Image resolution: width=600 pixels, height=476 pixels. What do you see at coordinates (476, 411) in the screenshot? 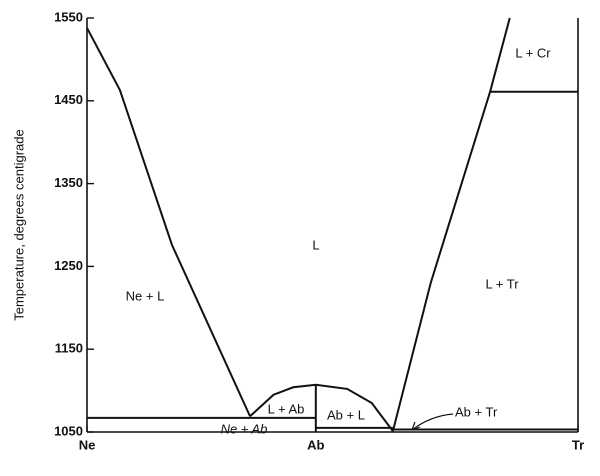
I see `region-label: Ab + Tr` at bounding box center [476, 411].